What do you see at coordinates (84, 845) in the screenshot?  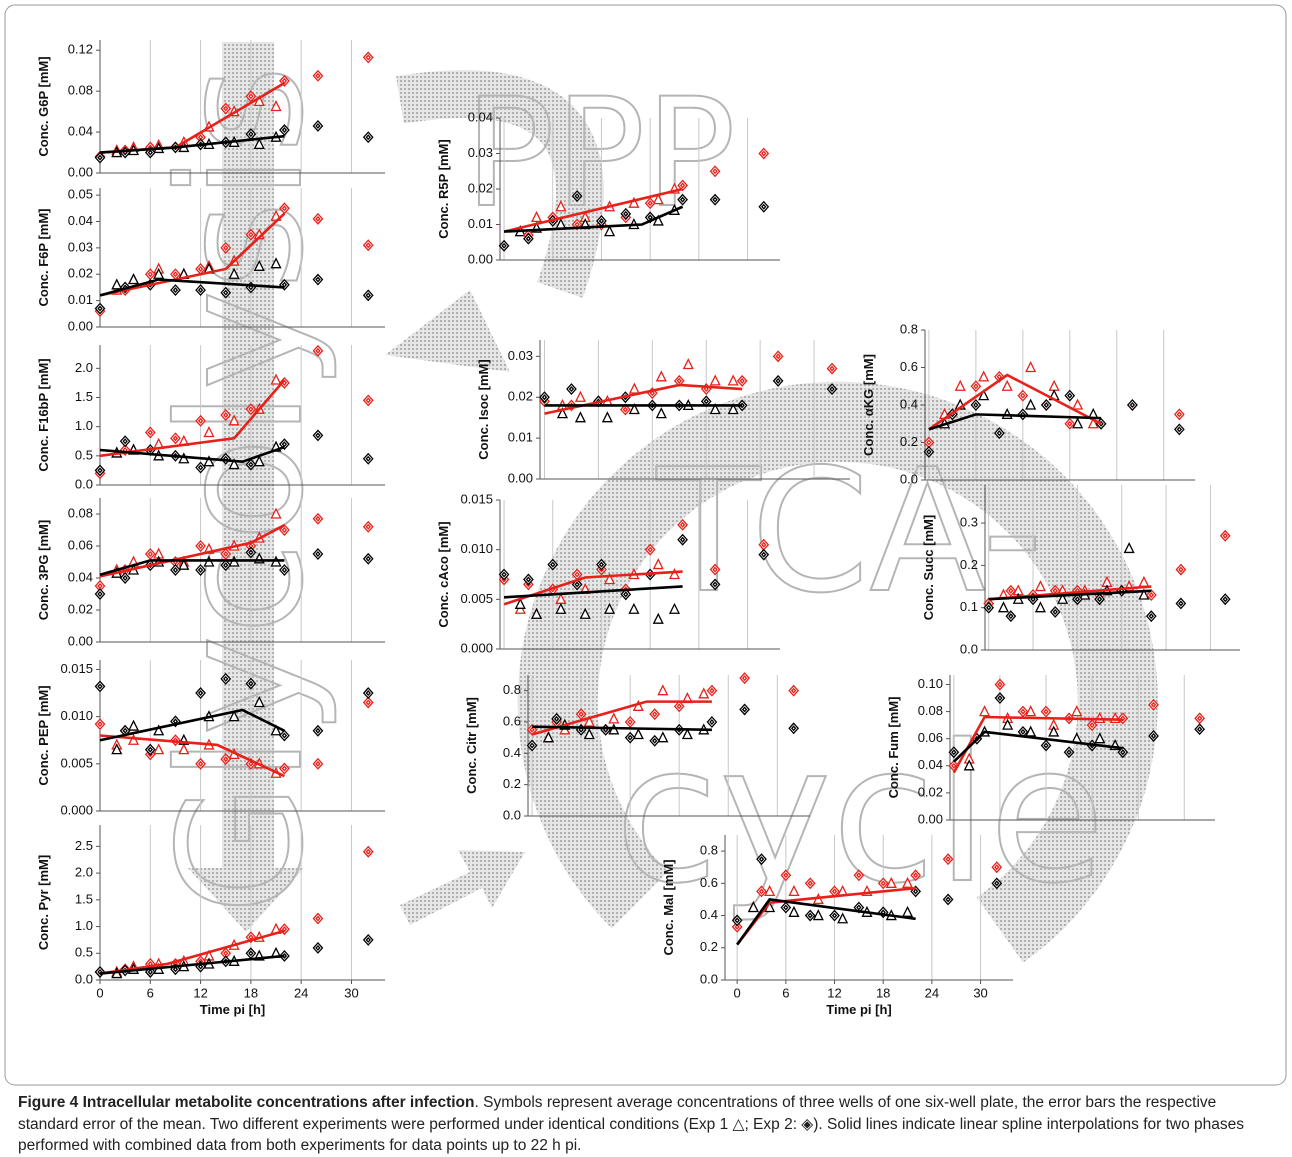 I see `y-tick-label: 2.5` at bounding box center [84, 845].